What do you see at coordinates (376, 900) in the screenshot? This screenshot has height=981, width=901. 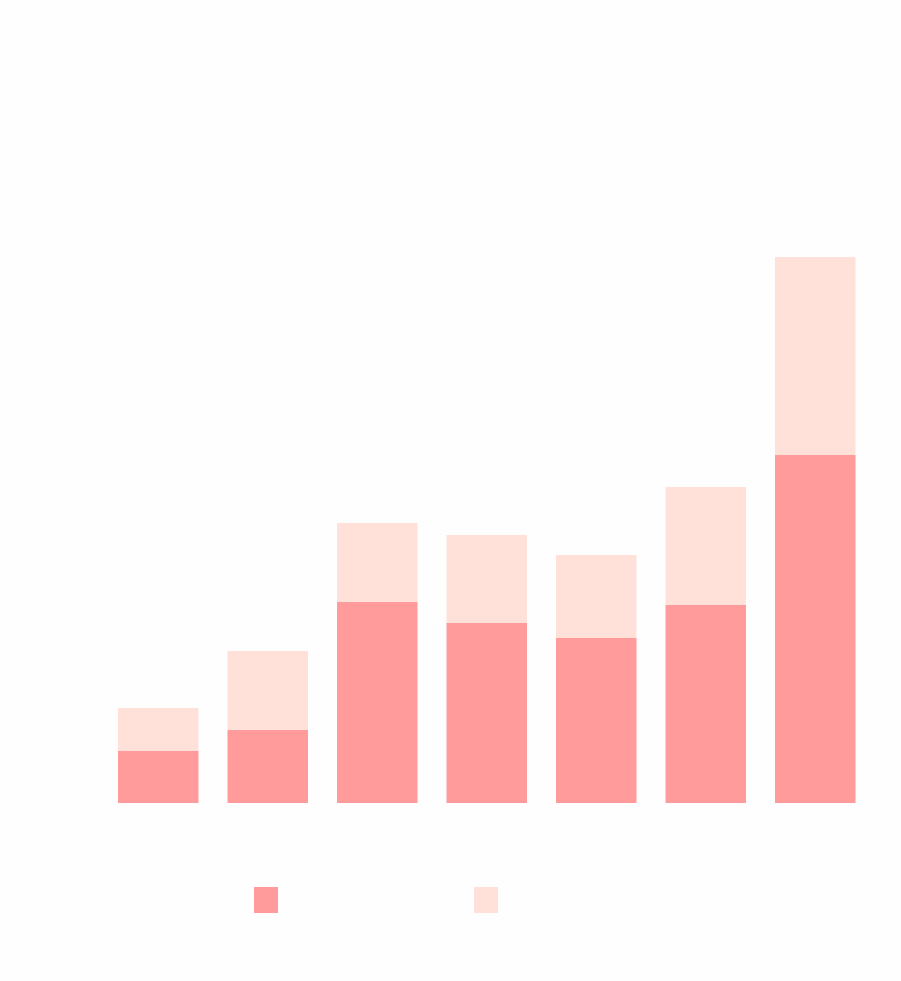 I see `legend` at bounding box center [376, 900].